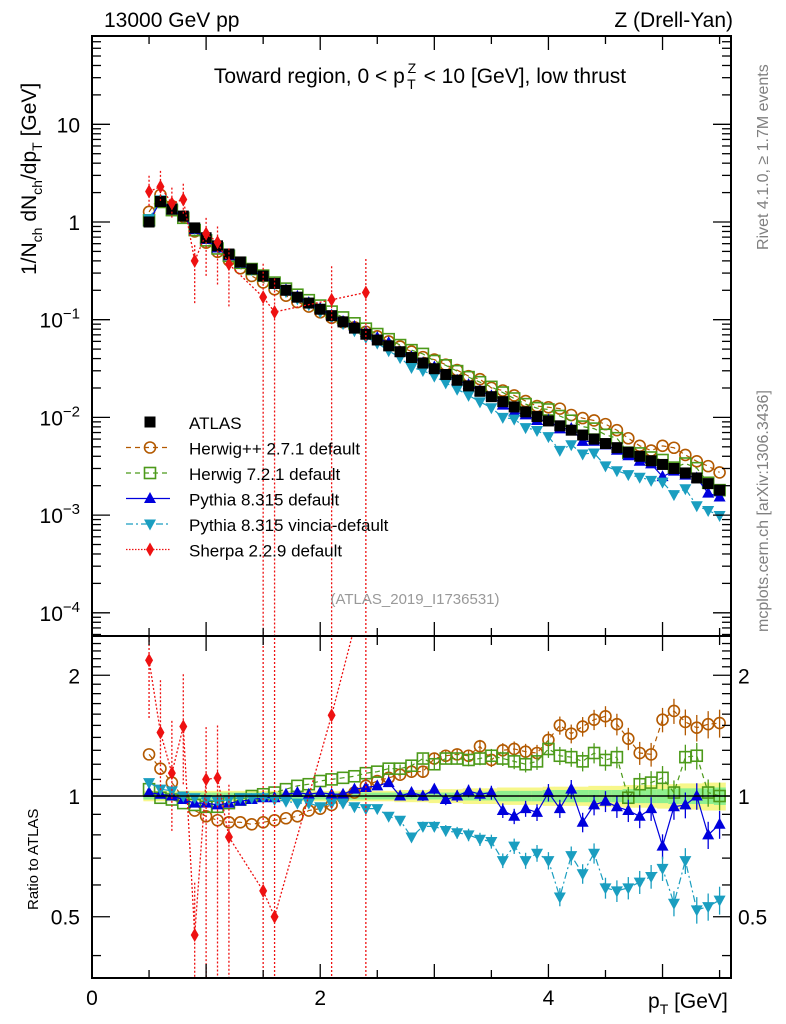 The height and width of the screenshot is (1024, 786). I want to click on header-right: Z (Drell-Yan), so click(673, 20).